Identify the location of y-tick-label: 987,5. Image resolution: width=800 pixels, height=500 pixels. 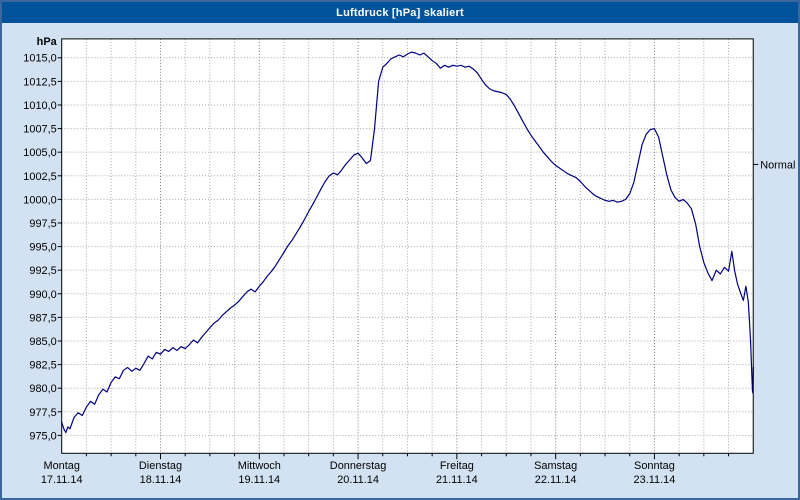
(42, 318).